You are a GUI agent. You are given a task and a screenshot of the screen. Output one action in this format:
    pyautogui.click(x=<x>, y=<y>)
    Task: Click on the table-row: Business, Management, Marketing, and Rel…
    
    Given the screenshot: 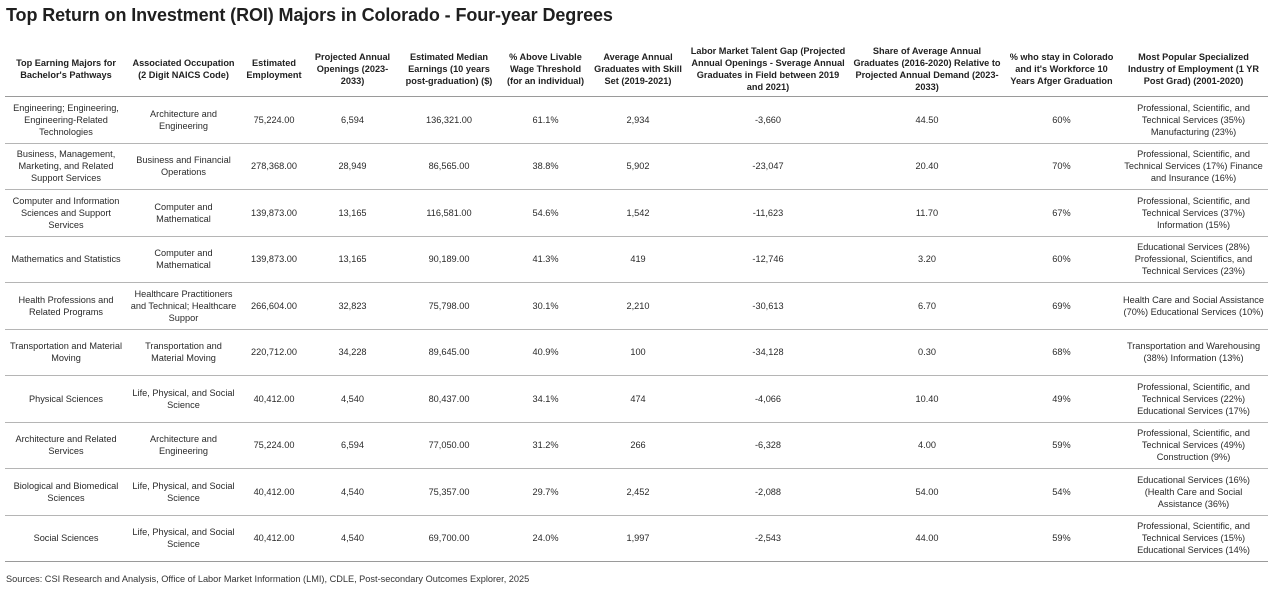 What is the action you would take?
    pyautogui.click(x=636, y=166)
    